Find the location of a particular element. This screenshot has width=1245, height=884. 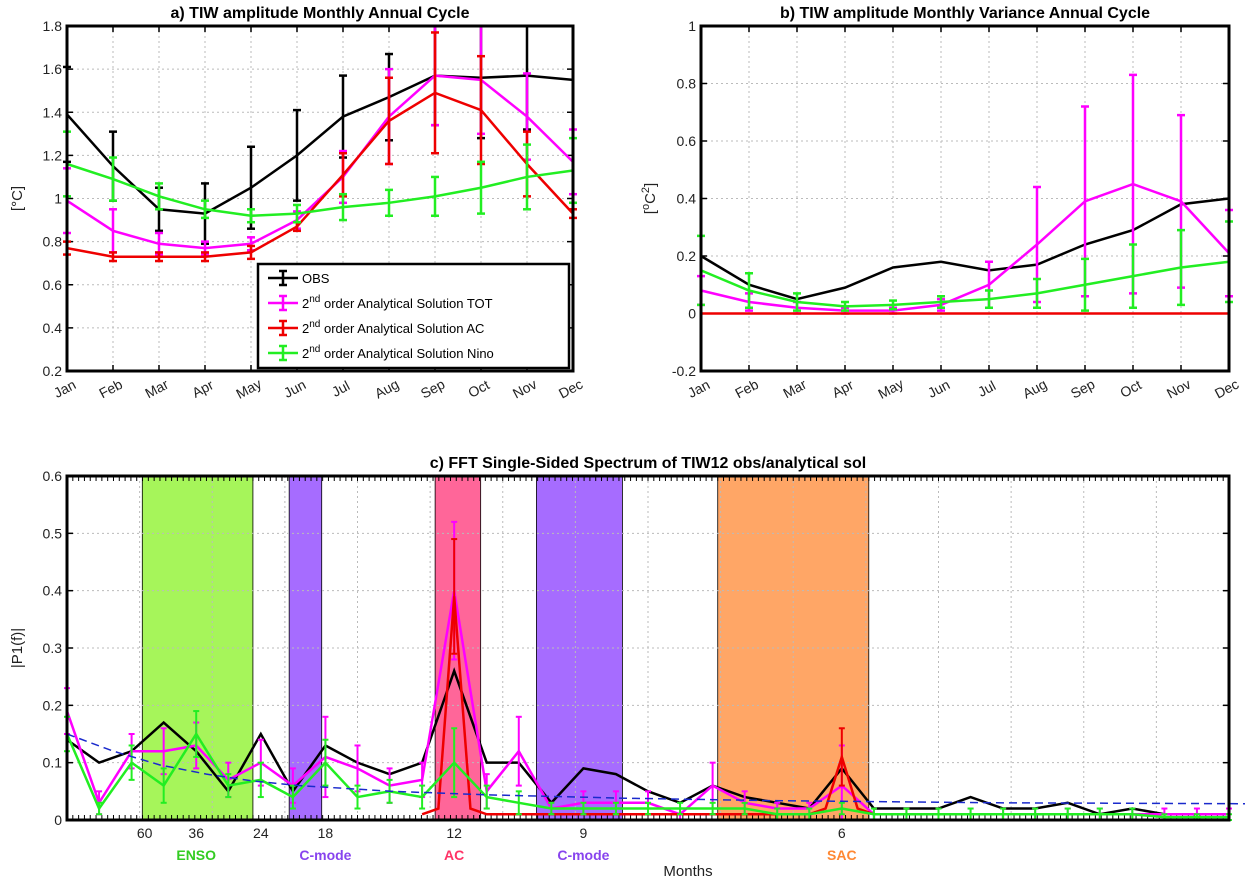

a-ytick-label: 0.8 is located at coordinates (53, 242).